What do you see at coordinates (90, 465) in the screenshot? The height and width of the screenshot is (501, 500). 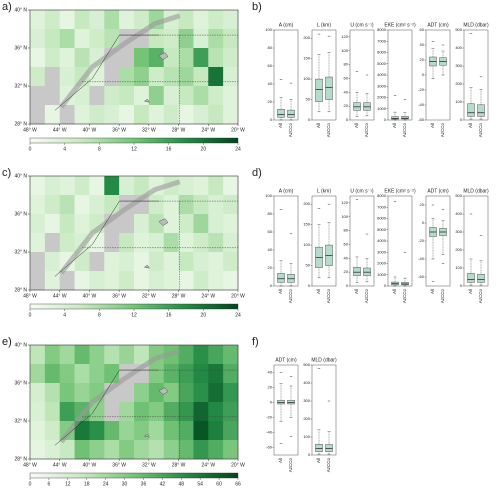 I see `x-tick-label: 40° W` at bounding box center [90, 465].